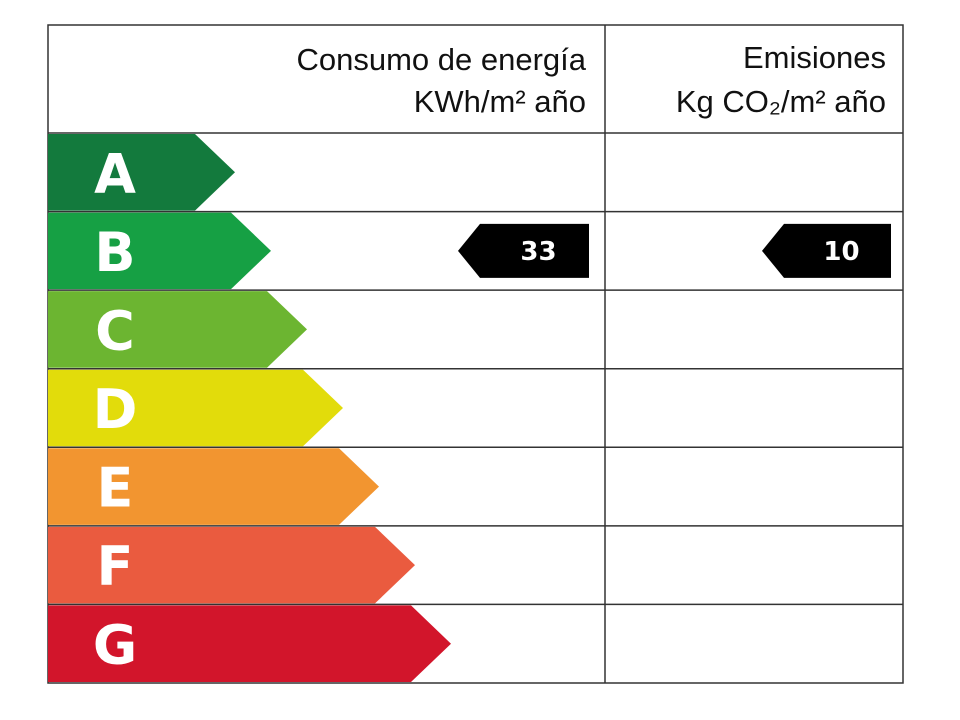 Image resolution: width=960 pixels, height=720 pixels. What do you see at coordinates (115, 566) in the screenshot?
I see `rating-letter: F` at bounding box center [115, 566].